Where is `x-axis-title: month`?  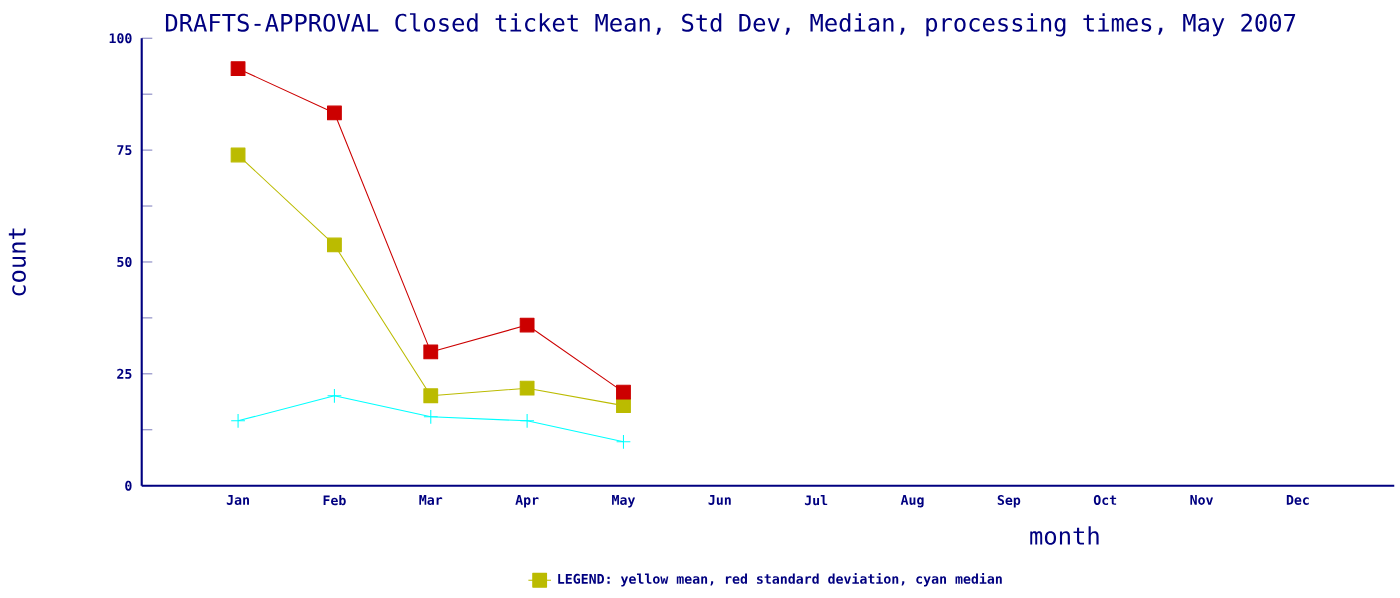
x-axis-title: month is located at coordinates (1064, 535).